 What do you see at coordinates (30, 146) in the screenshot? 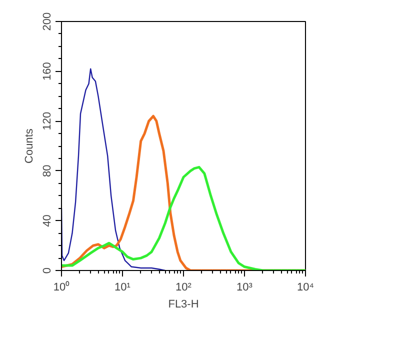
I see `y-axis-title: Counts` at bounding box center [30, 146].